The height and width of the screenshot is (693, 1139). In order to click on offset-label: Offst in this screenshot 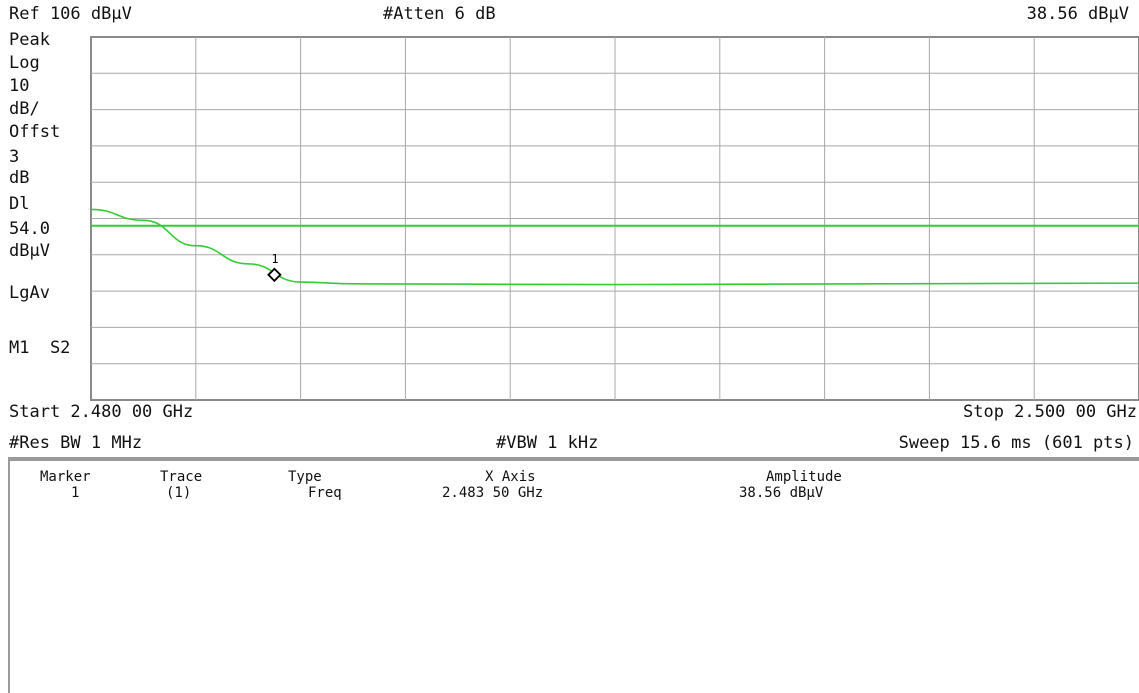, I will do `click(35, 132)`.